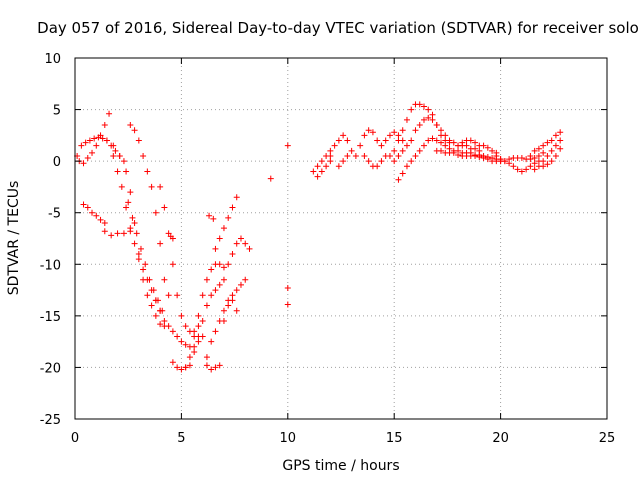 The width and height of the screenshot is (640, 480). Describe the element at coordinates (230, 311) in the screenshot. I see `series-arc20` at that location.